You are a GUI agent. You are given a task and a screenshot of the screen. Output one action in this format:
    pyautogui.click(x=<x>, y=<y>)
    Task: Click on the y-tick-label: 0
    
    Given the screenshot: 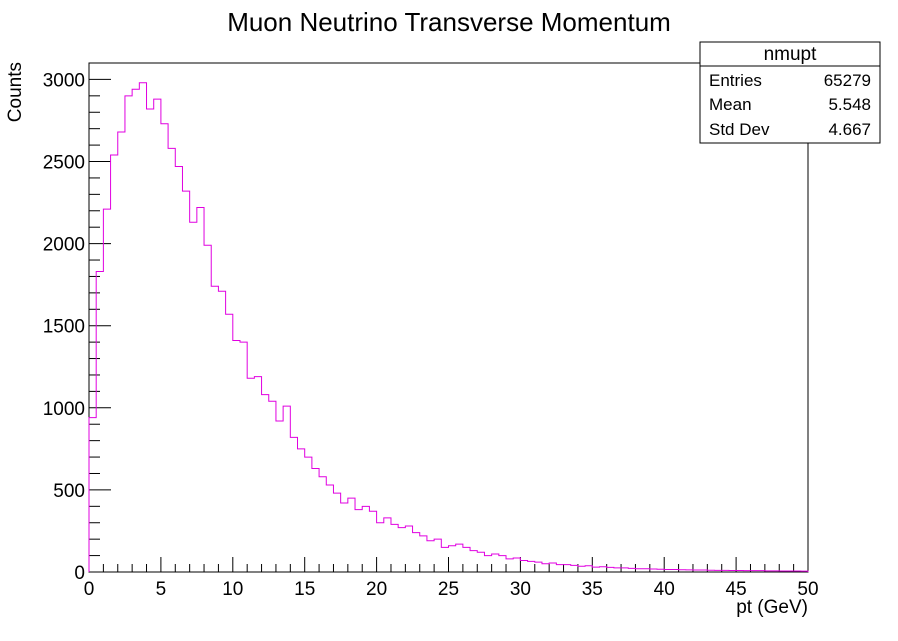 What is the action you would take?
    pyautogui.click(x=79, y=573)
    